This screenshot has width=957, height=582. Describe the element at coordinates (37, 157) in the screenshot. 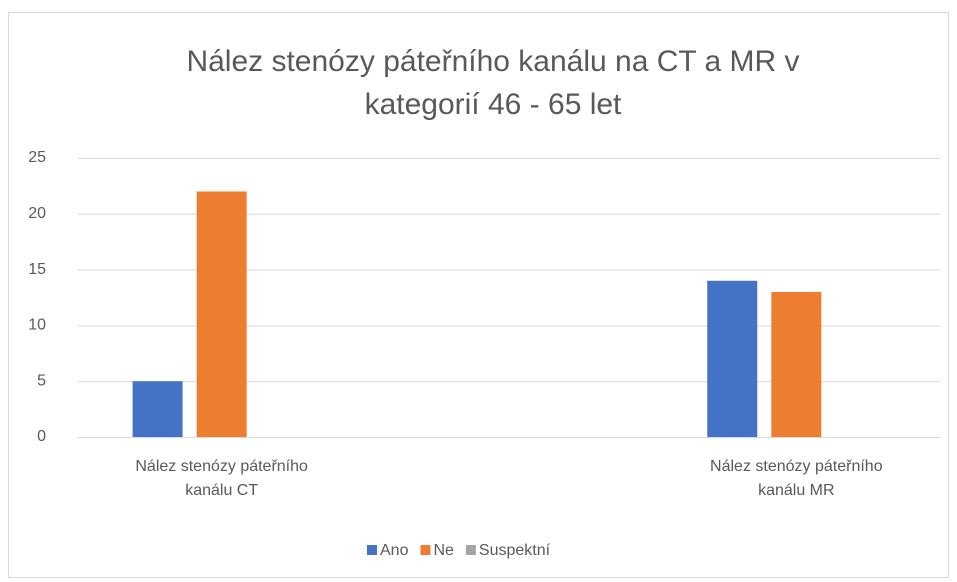

I see `y-tick-label: 25` at that location.